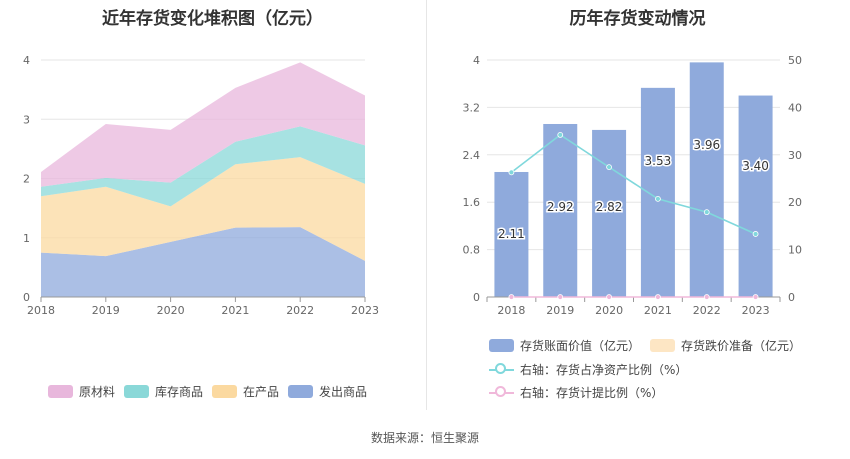  I want to click on right-y-tick-label: 0.8, so click(472, 250).